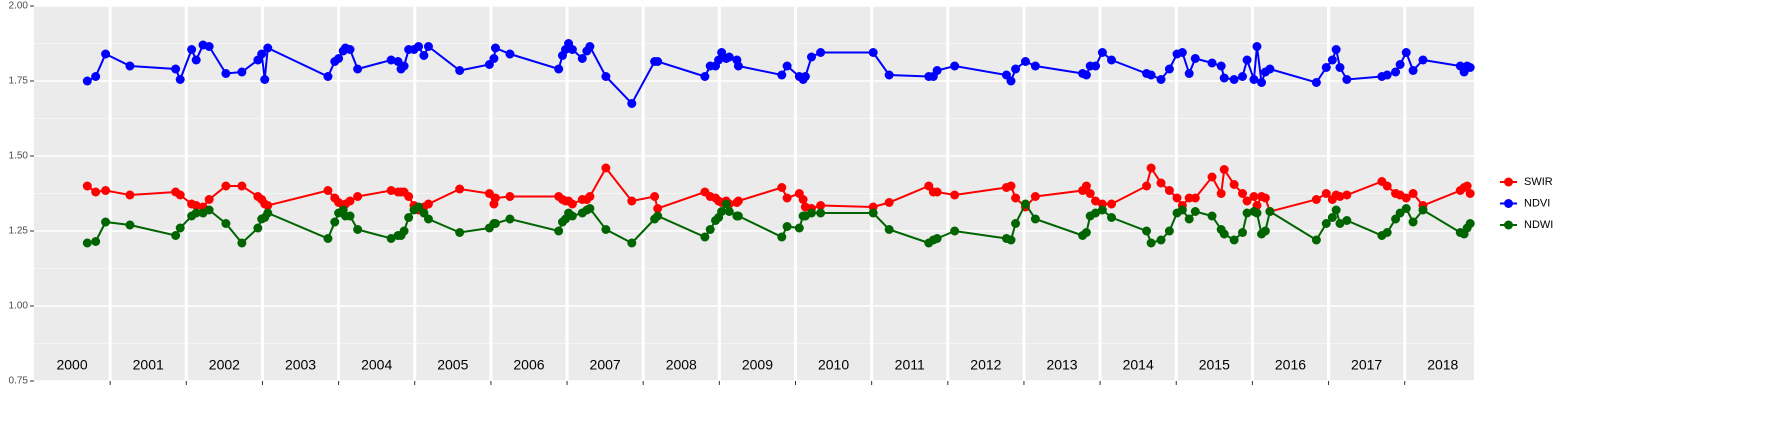 The image size is (1773, 442). What do you see at coordinates (1537, 203) in the screenshot?
I see `legend-label: NDVI` at bounding box center [1537, 203].